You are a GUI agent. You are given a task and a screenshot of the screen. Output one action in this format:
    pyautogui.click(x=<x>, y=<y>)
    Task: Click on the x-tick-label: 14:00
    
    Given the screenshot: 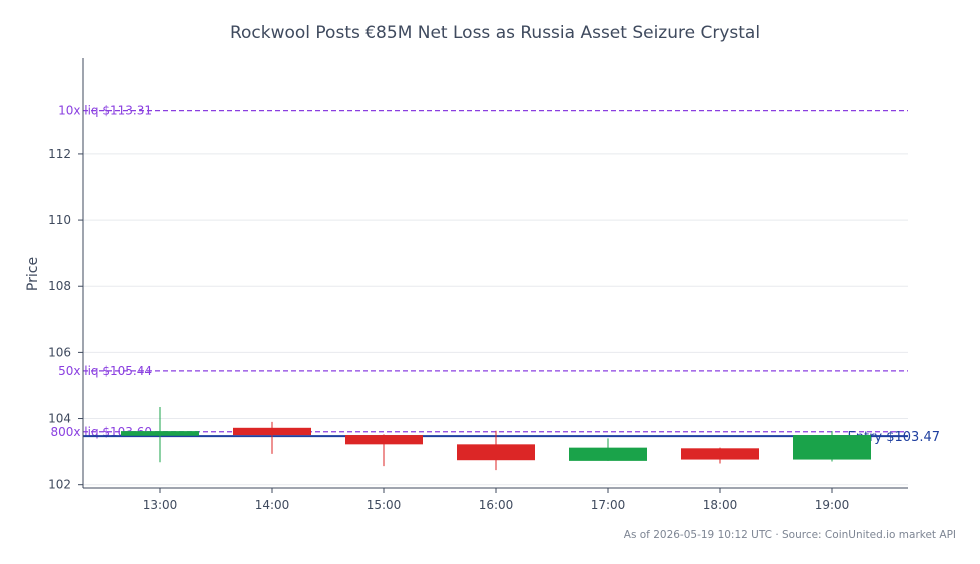 What is the action you would take?
    pyautogui.click(x=272, y=505)
    